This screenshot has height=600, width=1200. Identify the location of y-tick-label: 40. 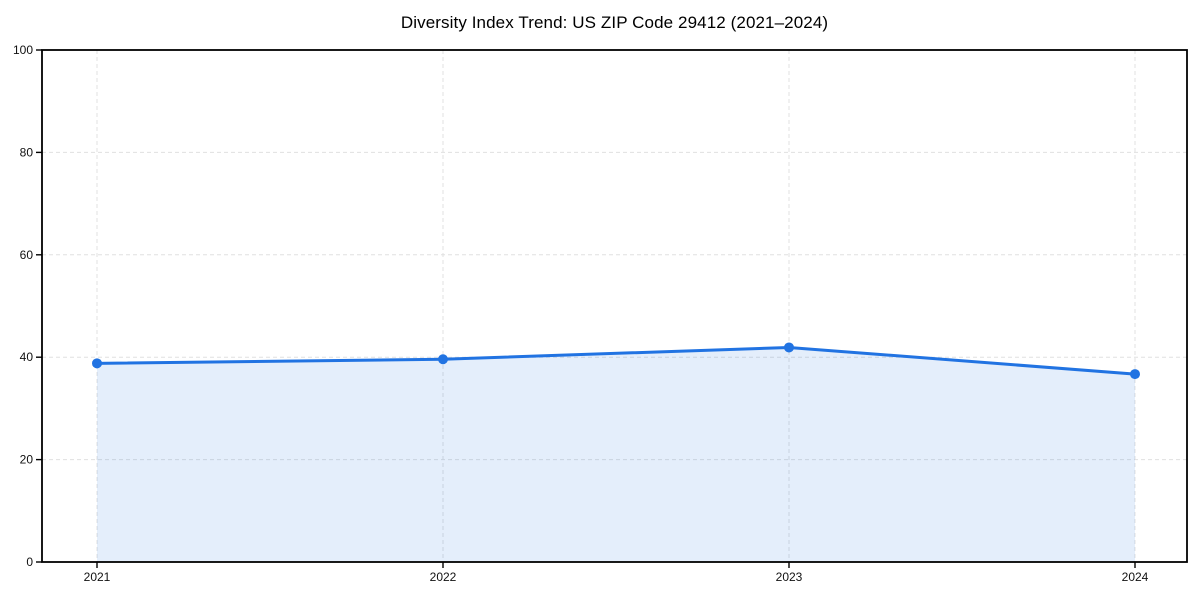
(27, 357).